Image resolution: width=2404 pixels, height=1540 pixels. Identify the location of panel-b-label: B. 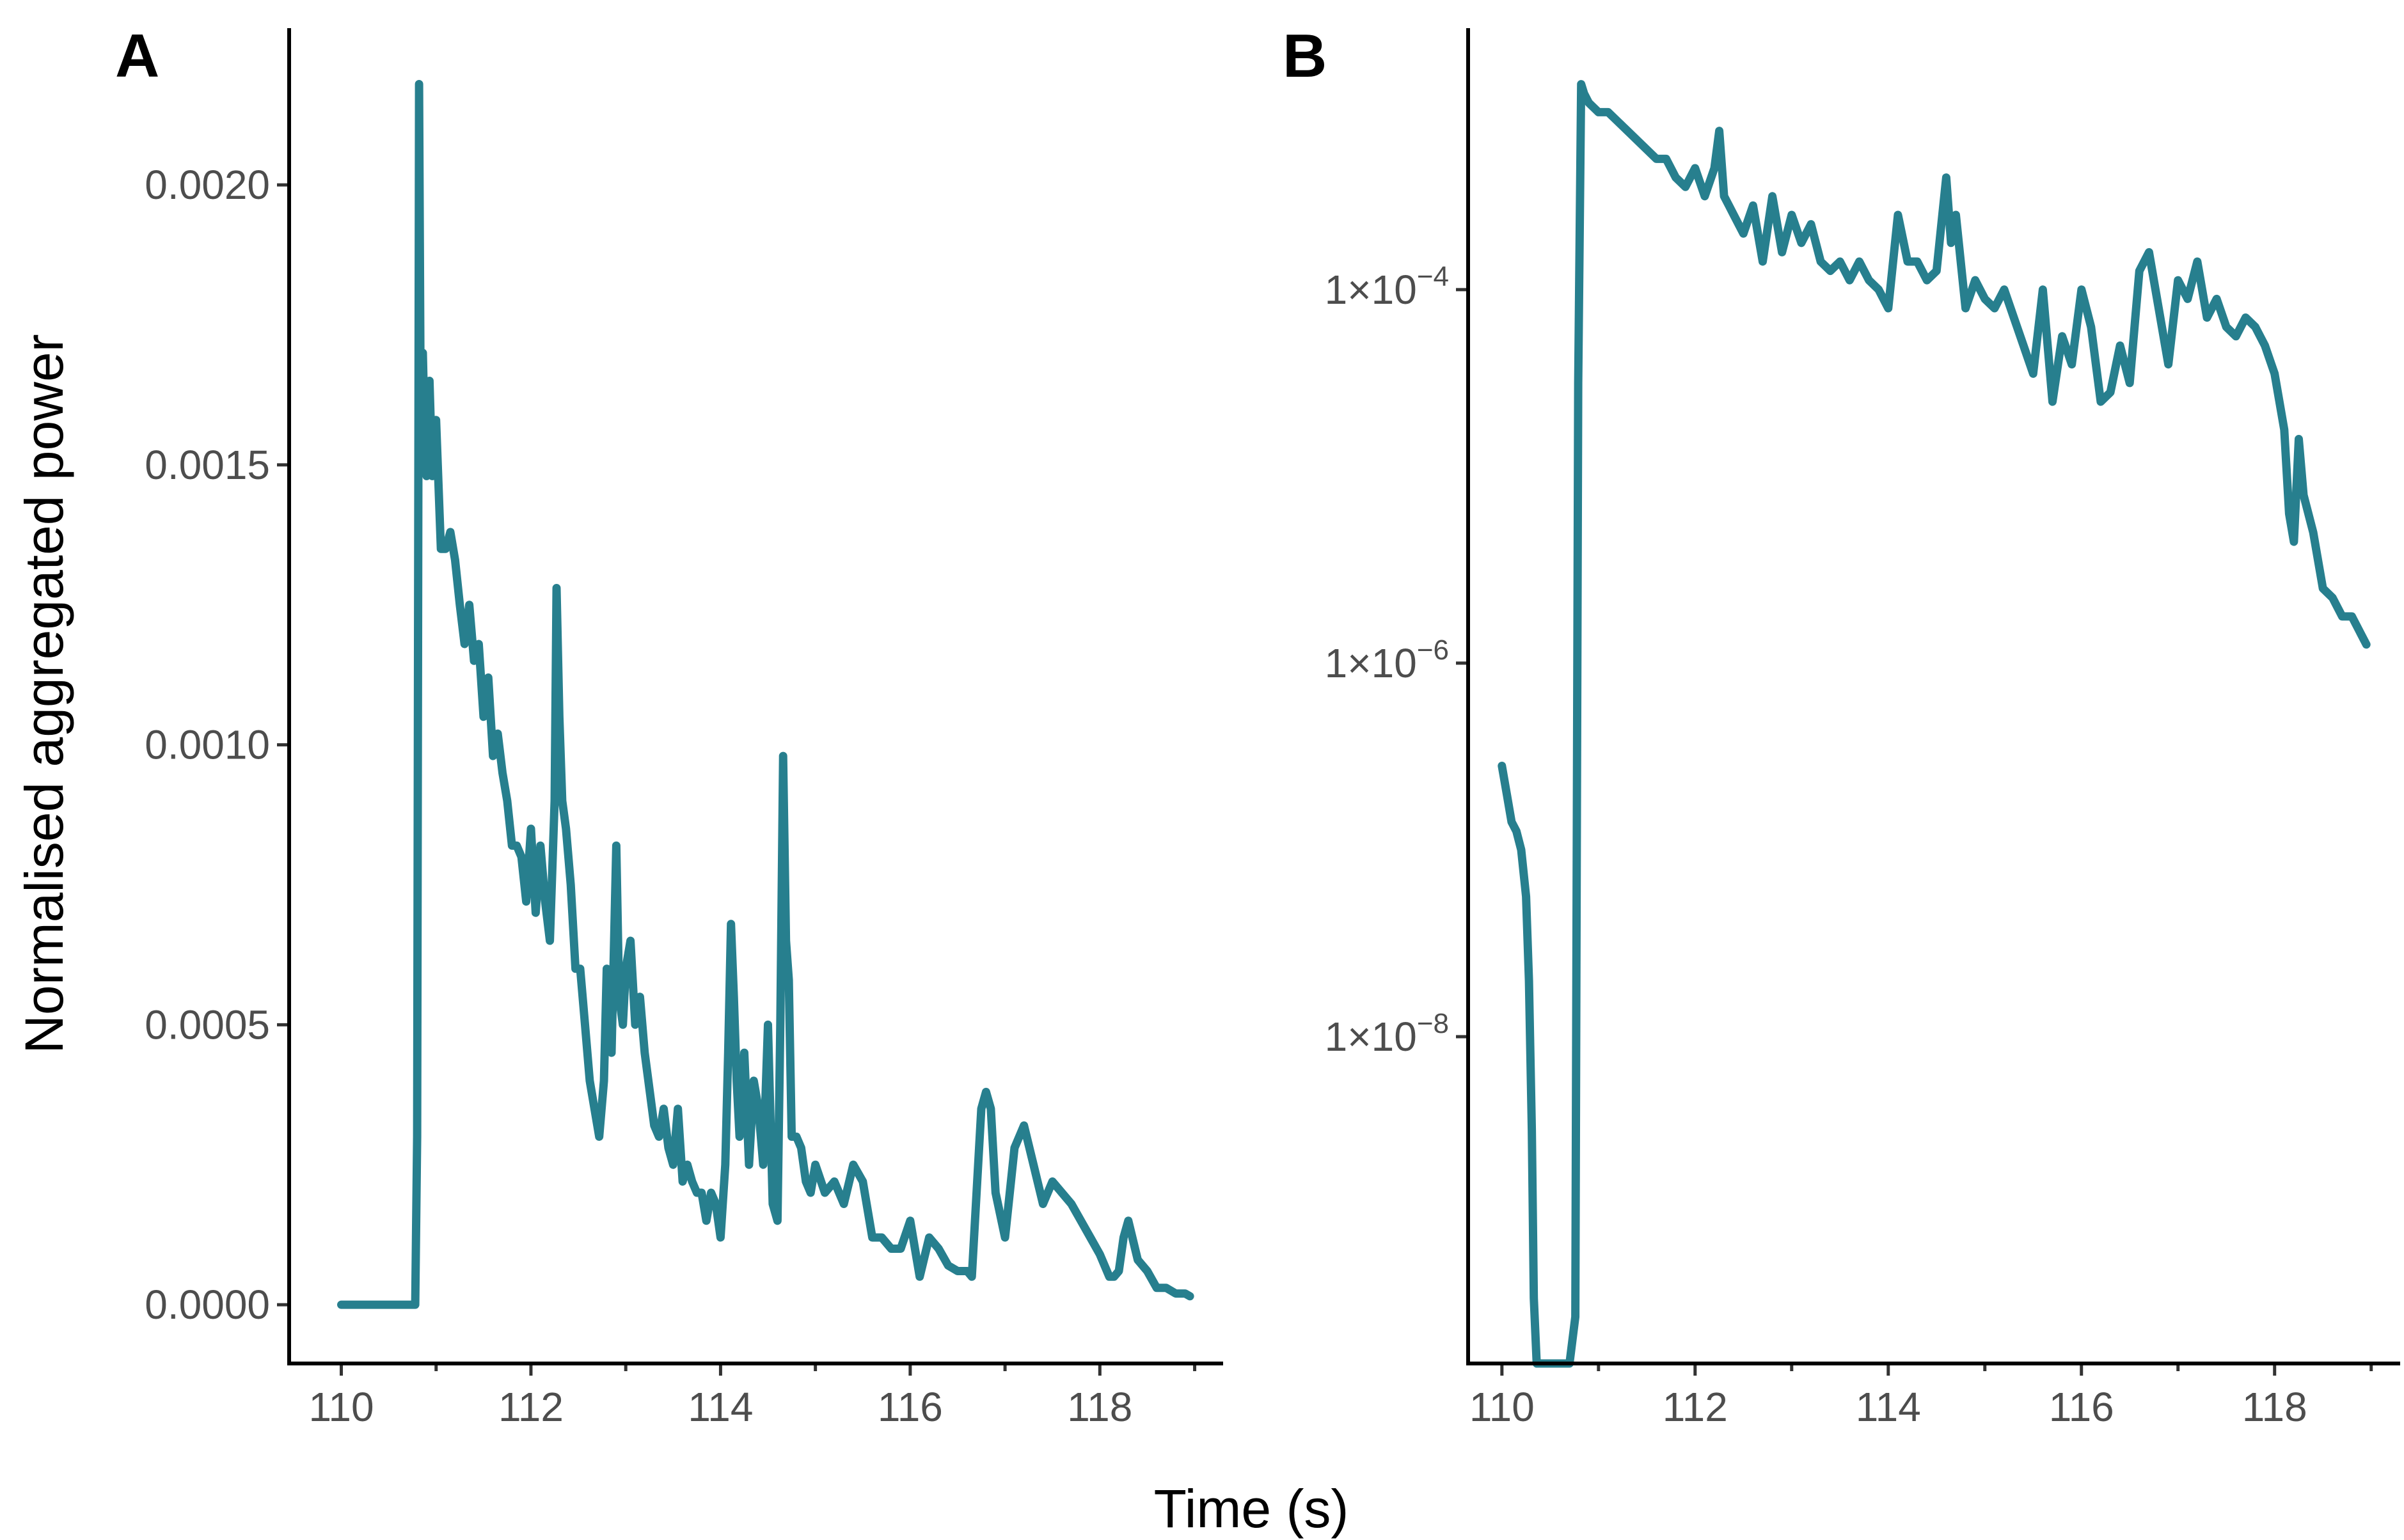
(1305, 56).